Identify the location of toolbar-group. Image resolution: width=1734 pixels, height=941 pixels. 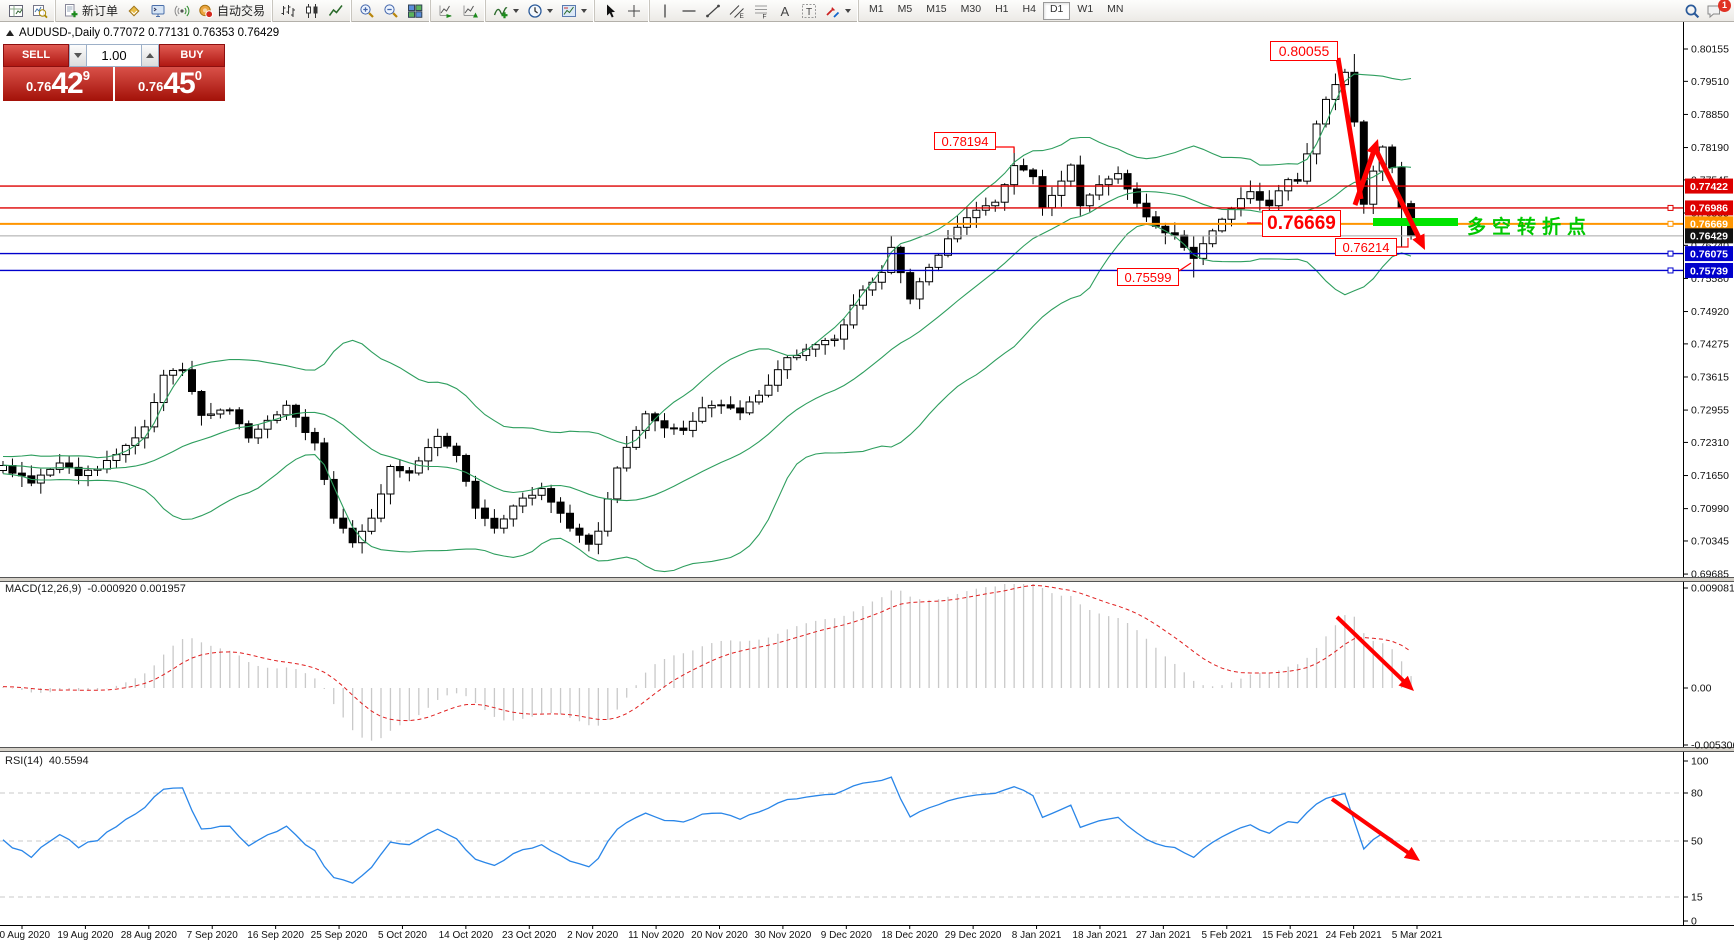
(28, 11).